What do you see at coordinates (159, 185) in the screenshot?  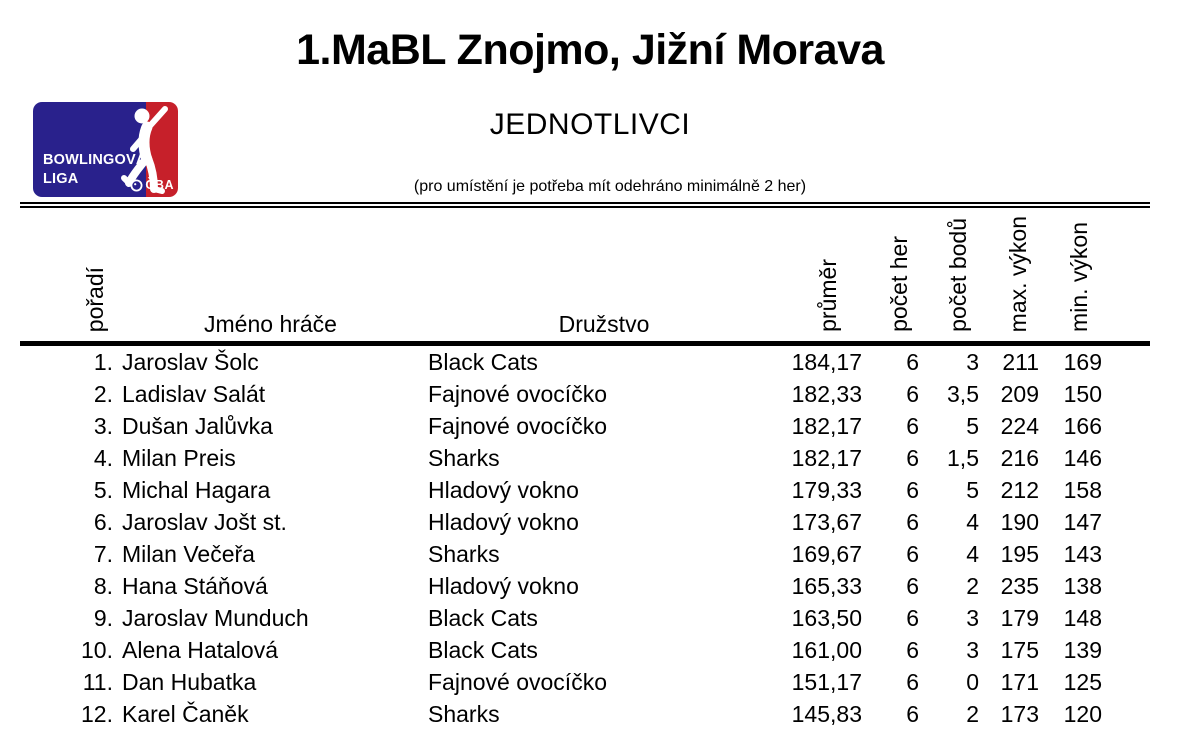 I see `cba-badge-label: ČBA` at bounding box center [159, 185].